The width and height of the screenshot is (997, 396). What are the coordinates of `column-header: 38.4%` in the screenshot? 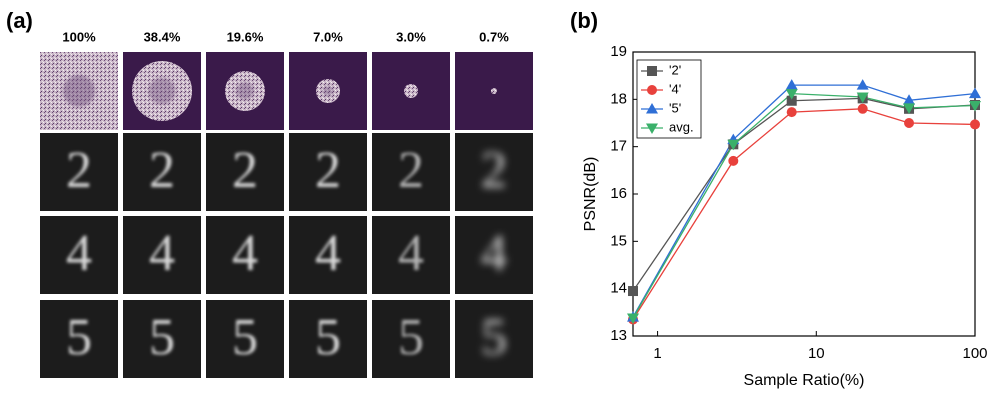 It's located at (162, 36).